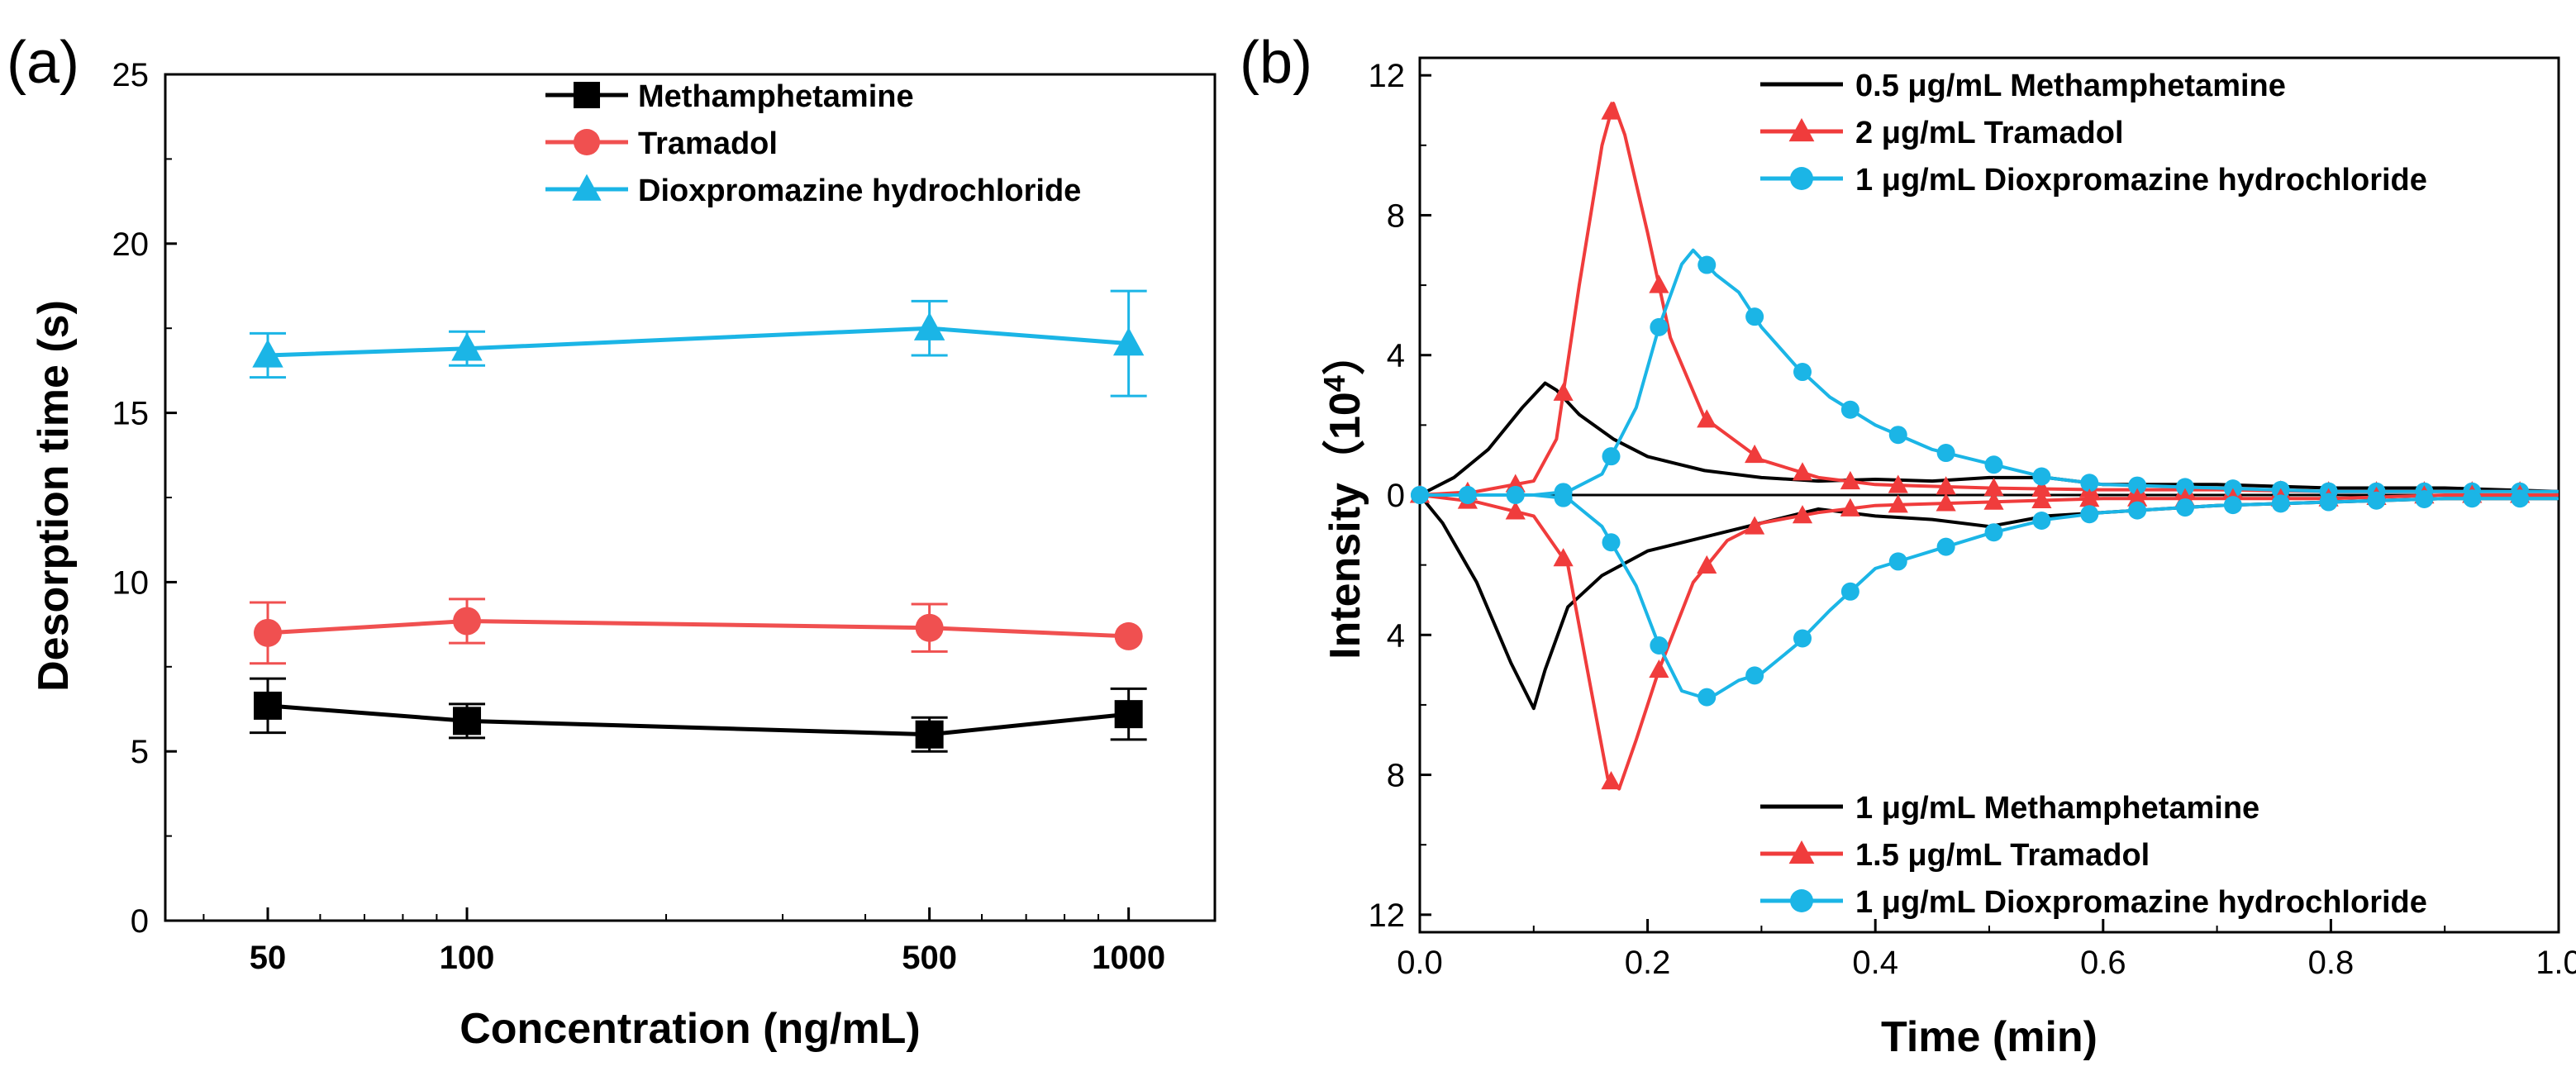 This screenshot has width=2576, height=1076. What do you see at coordinates (1985, 376) in the screenshot?
I see `series-top-1-g-ml-dioxpromazine-hydrochloride` at bounding box center [1985, 376].